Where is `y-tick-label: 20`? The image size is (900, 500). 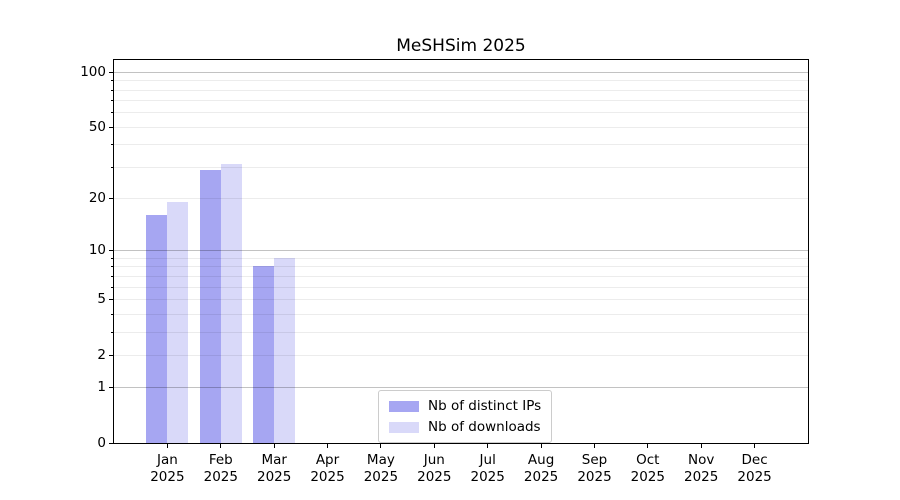 y-tick-label: 20 is located at coordinates (97, 198).